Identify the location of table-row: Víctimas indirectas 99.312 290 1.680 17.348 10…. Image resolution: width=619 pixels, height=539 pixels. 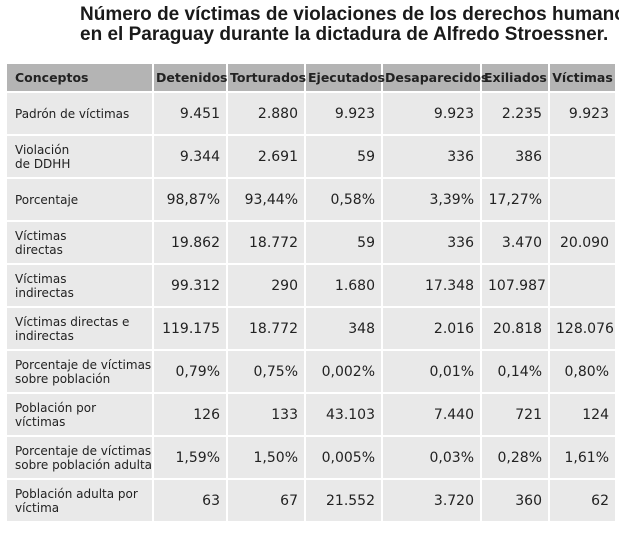
(311, 285).